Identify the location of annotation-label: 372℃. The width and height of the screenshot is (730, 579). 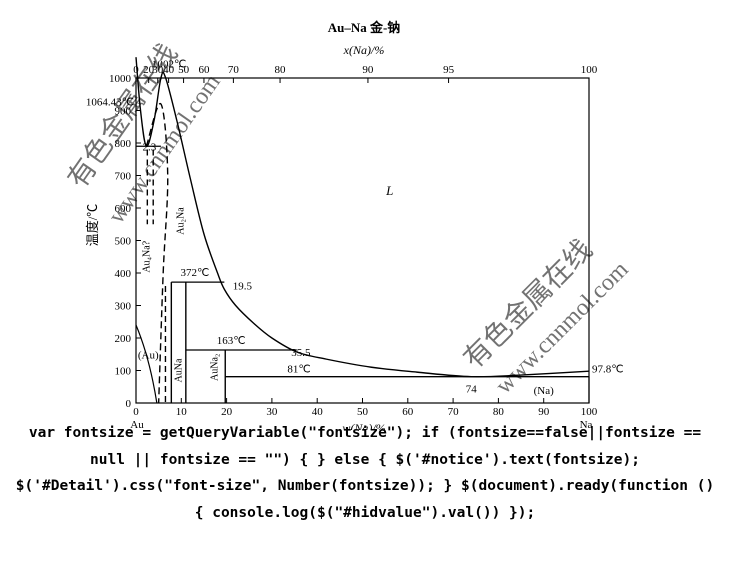
(194, 273).